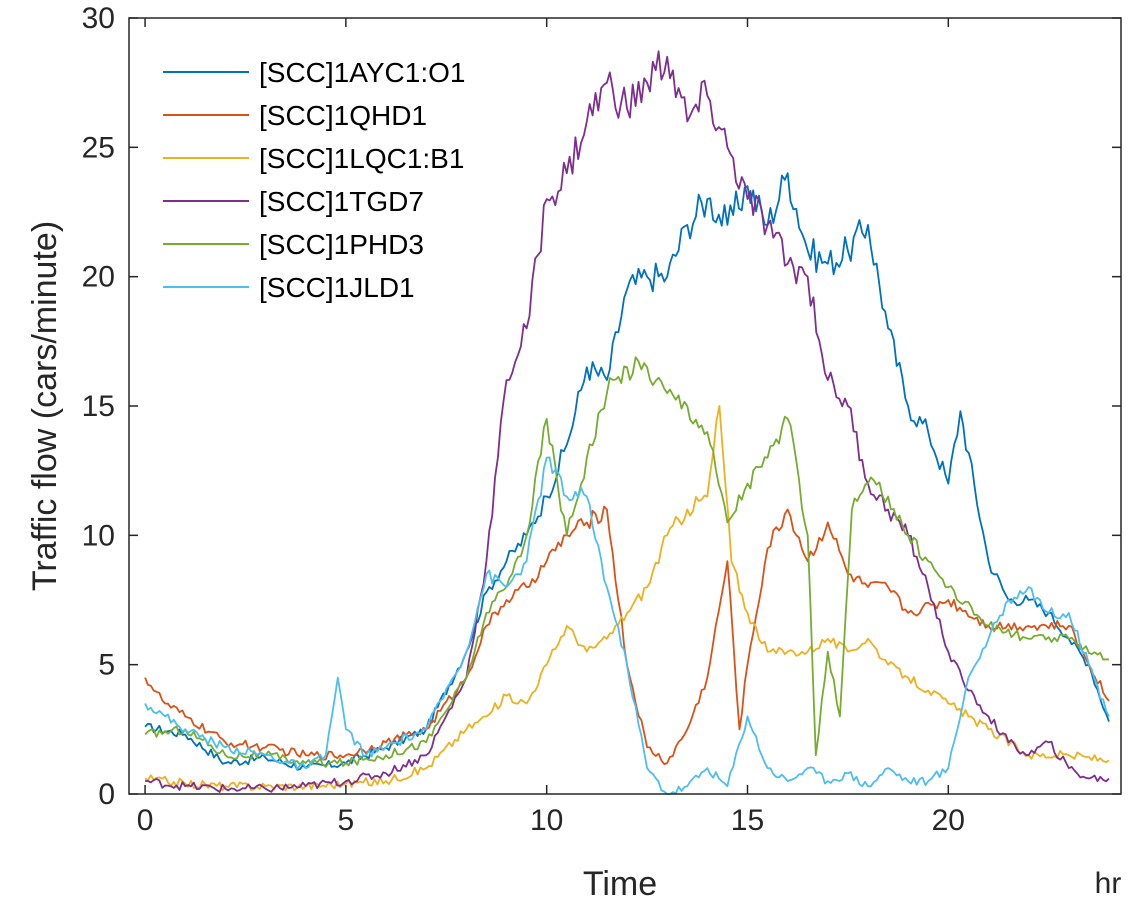  I want to click on y-tick-label: 10, so click(98, 535).